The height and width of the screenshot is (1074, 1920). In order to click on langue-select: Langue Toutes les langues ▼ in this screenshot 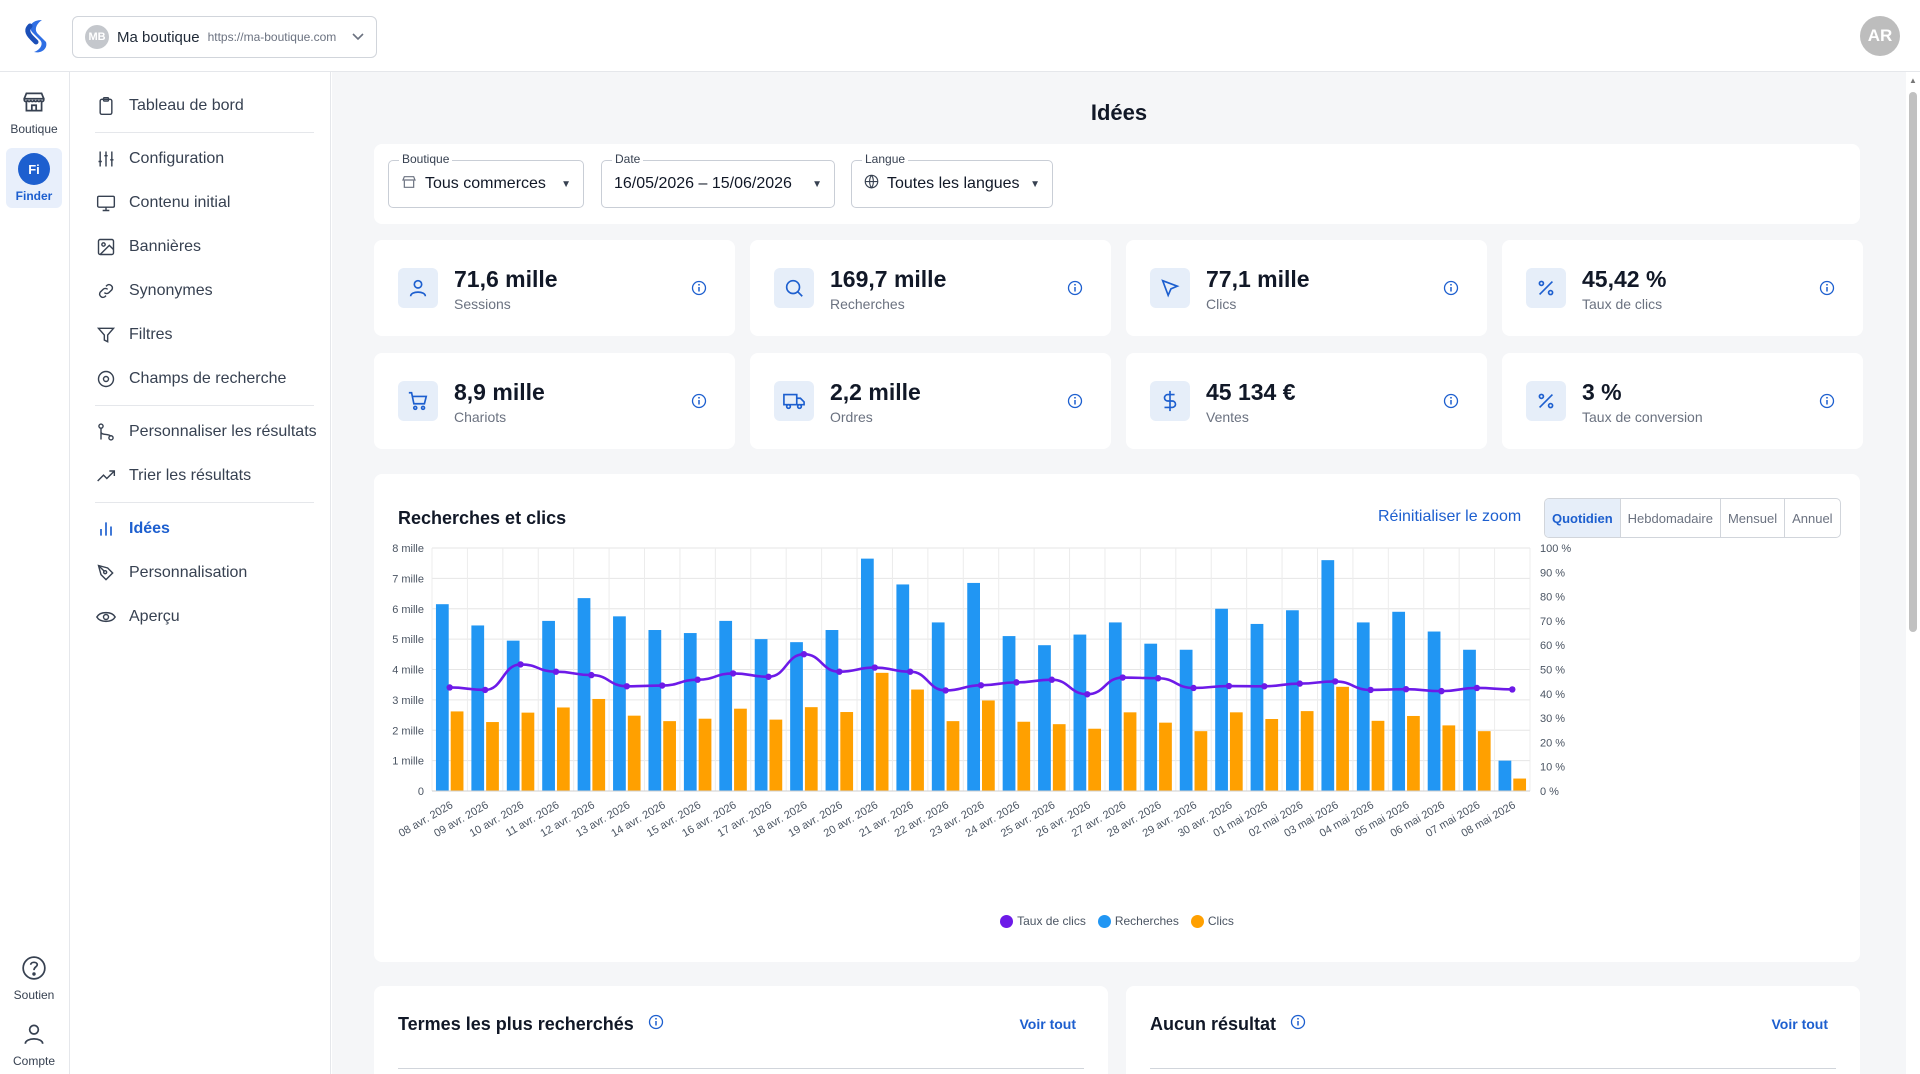, I will do `click(952, 180)`.